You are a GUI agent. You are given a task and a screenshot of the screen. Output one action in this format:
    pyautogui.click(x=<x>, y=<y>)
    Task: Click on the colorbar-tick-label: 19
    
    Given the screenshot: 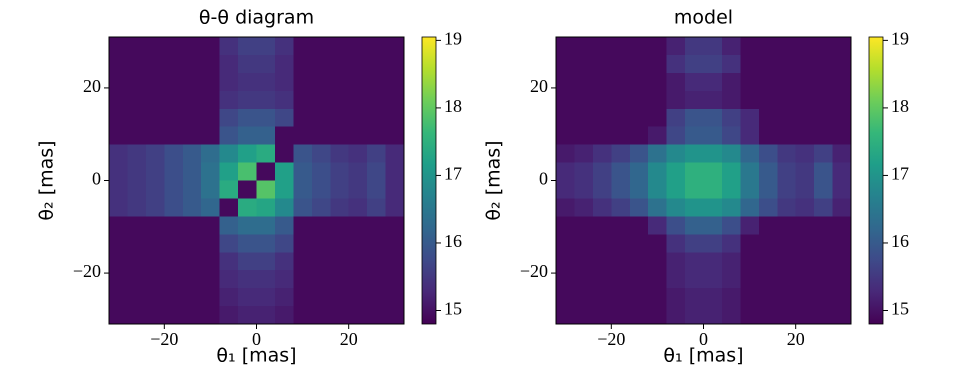 What is the action you would take?
    pyautogui.click(x=900, y=39)
    